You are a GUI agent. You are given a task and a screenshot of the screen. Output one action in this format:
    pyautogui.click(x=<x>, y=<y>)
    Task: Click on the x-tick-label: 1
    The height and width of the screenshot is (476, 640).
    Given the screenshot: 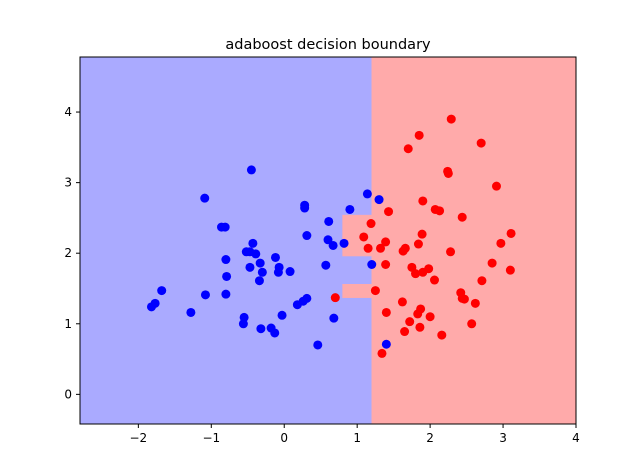 What is the action you would take?
    pyautogui.click(x=357, y=438)
    